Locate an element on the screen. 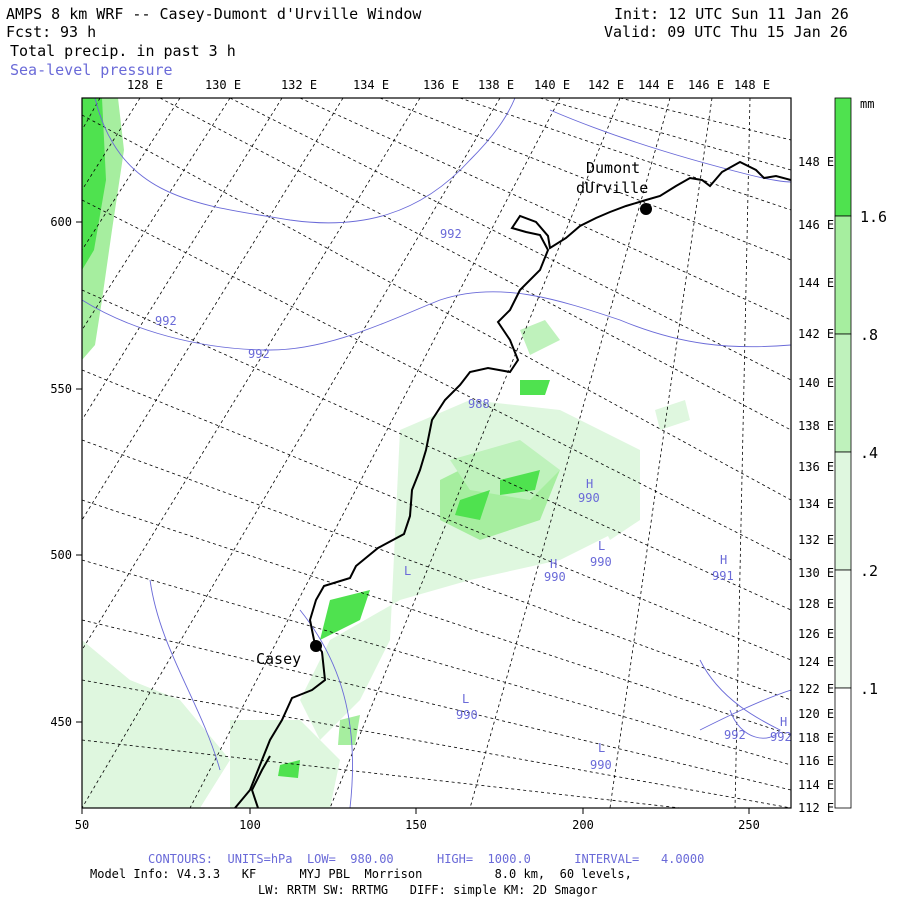 This screenshot has width=900, height=900. dumont-durville-station-marker is located at coordinates (646, 209).